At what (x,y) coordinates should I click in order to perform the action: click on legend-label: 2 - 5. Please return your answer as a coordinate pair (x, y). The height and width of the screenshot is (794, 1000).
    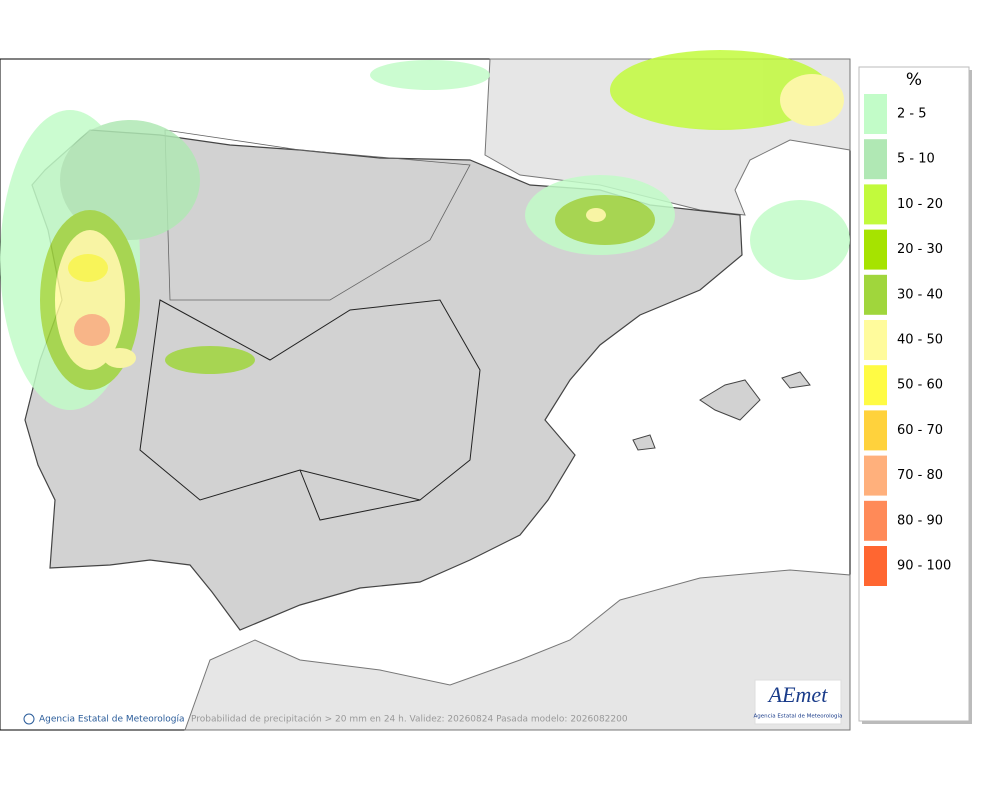
    Looking at the image, I should click on (912, 114).